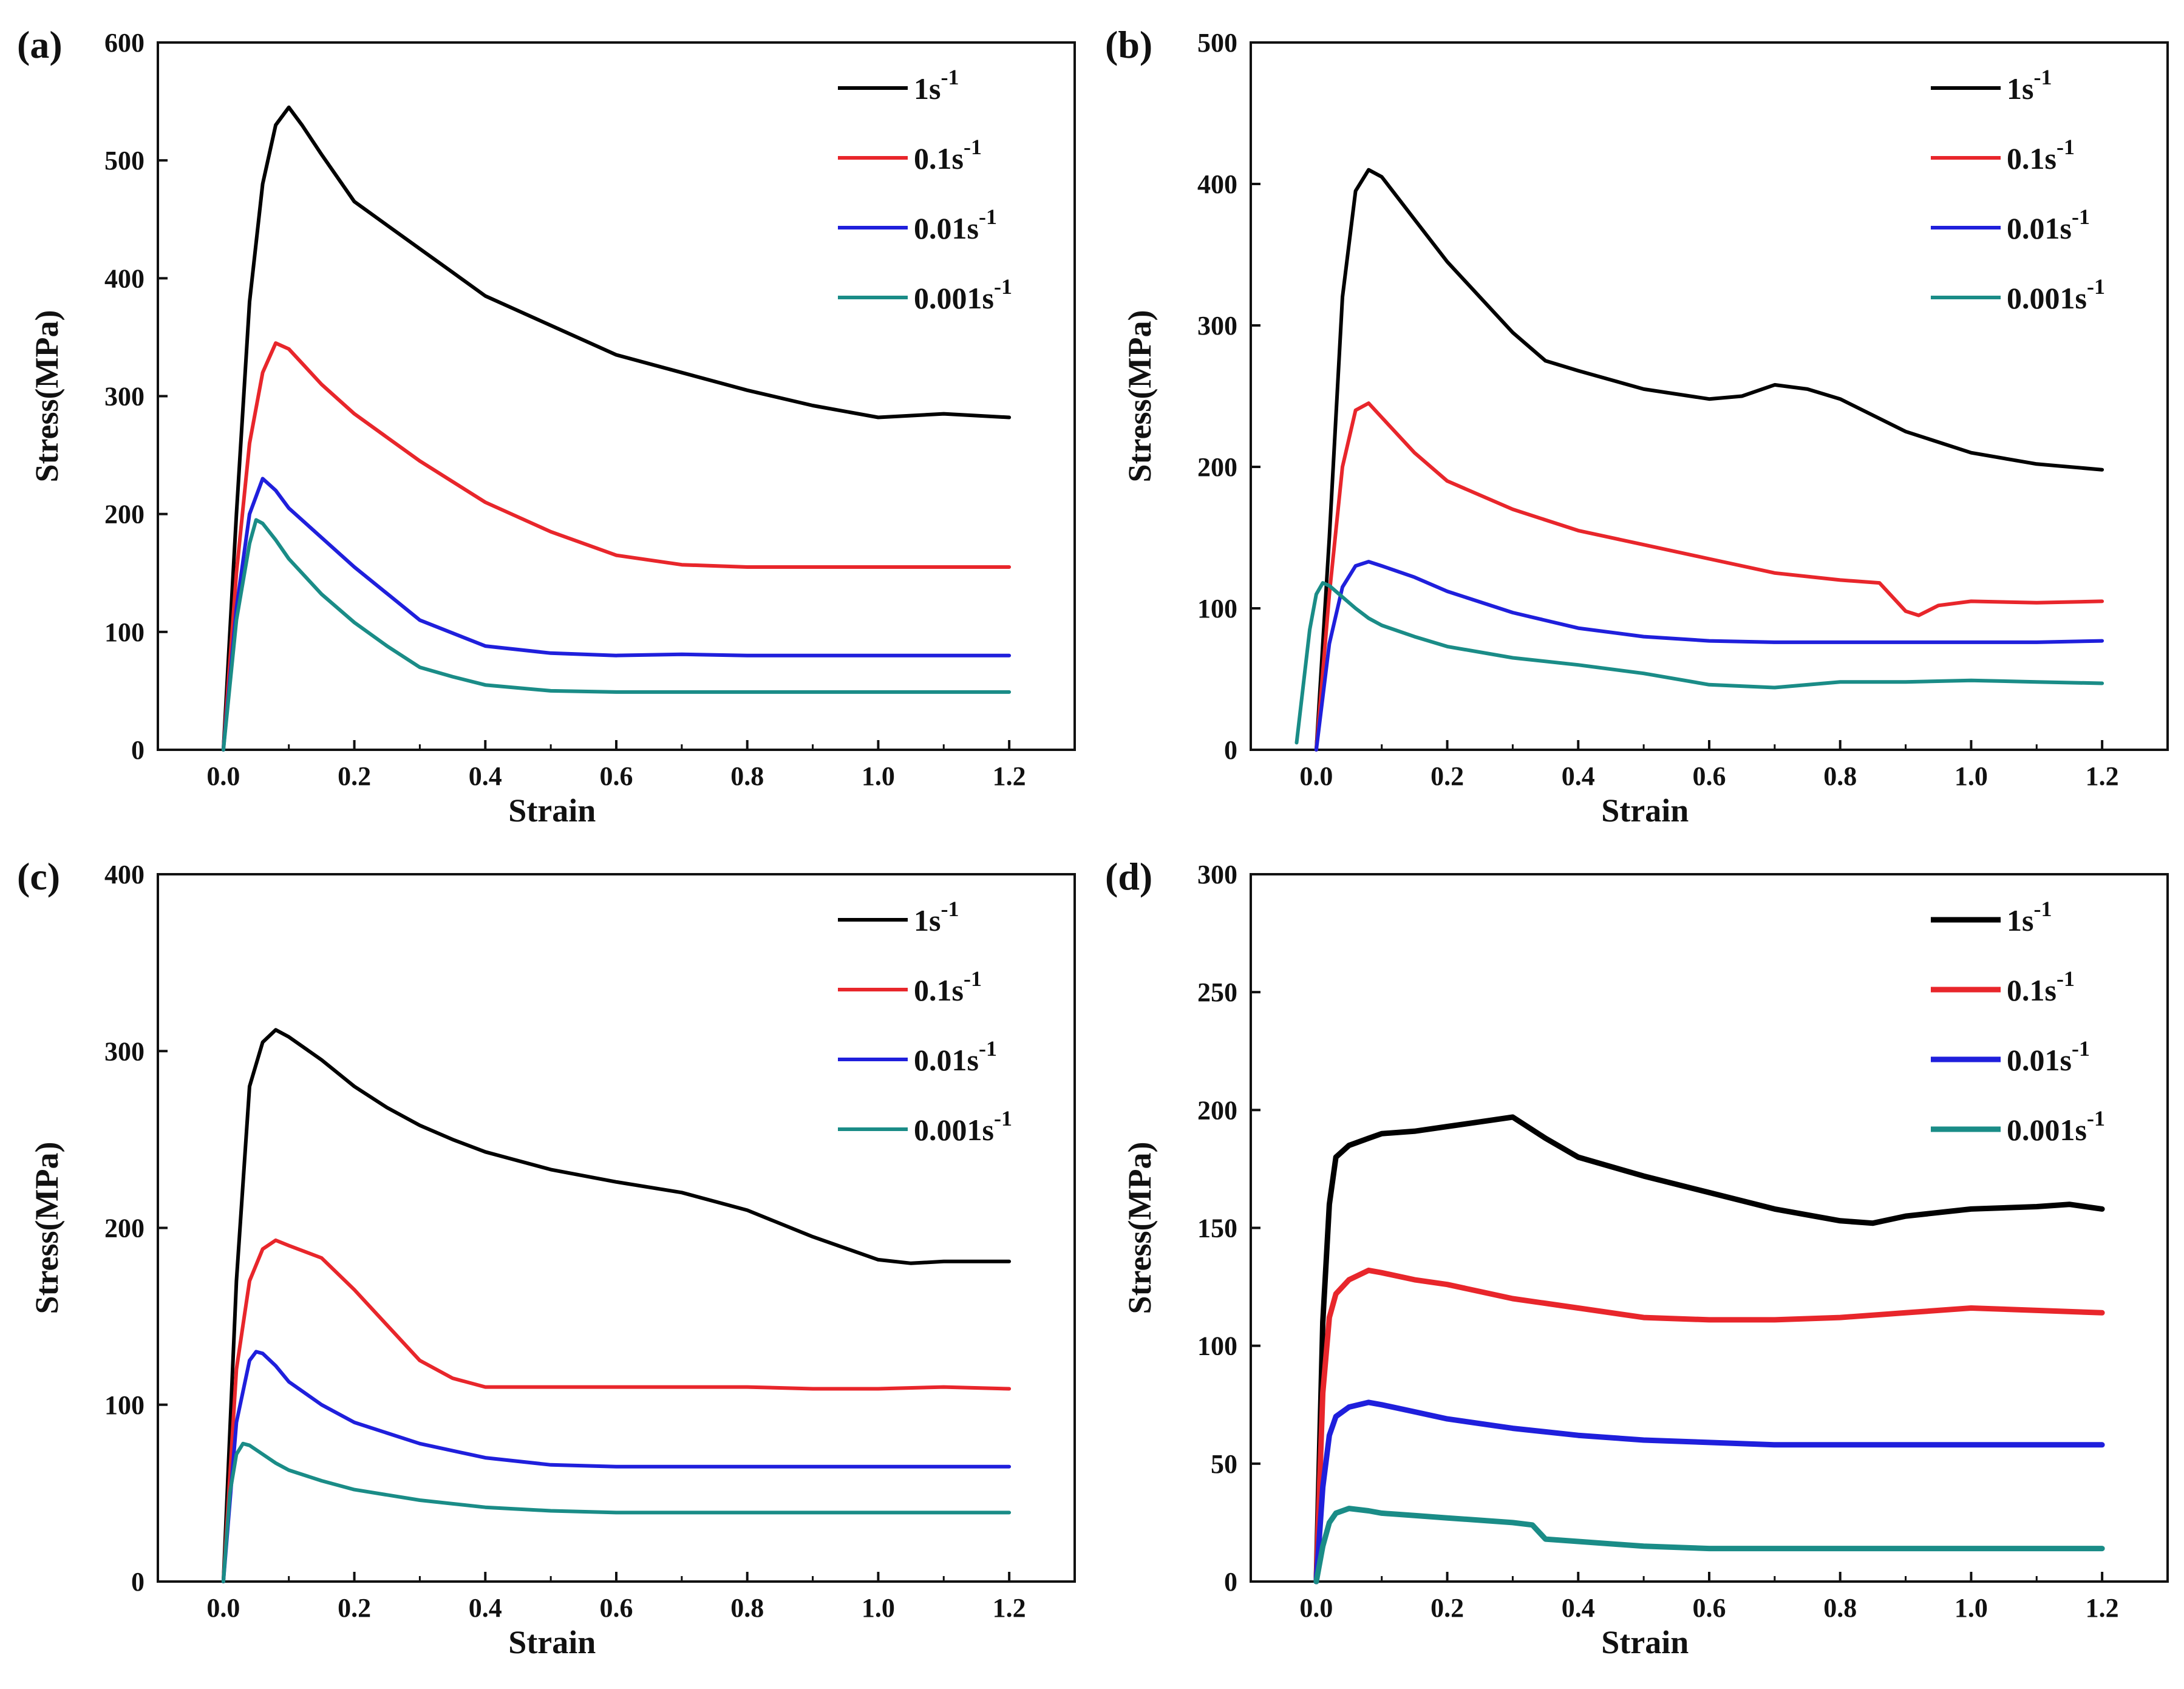  I want to click on y-tick-label: 150, so click(1217, 1228).